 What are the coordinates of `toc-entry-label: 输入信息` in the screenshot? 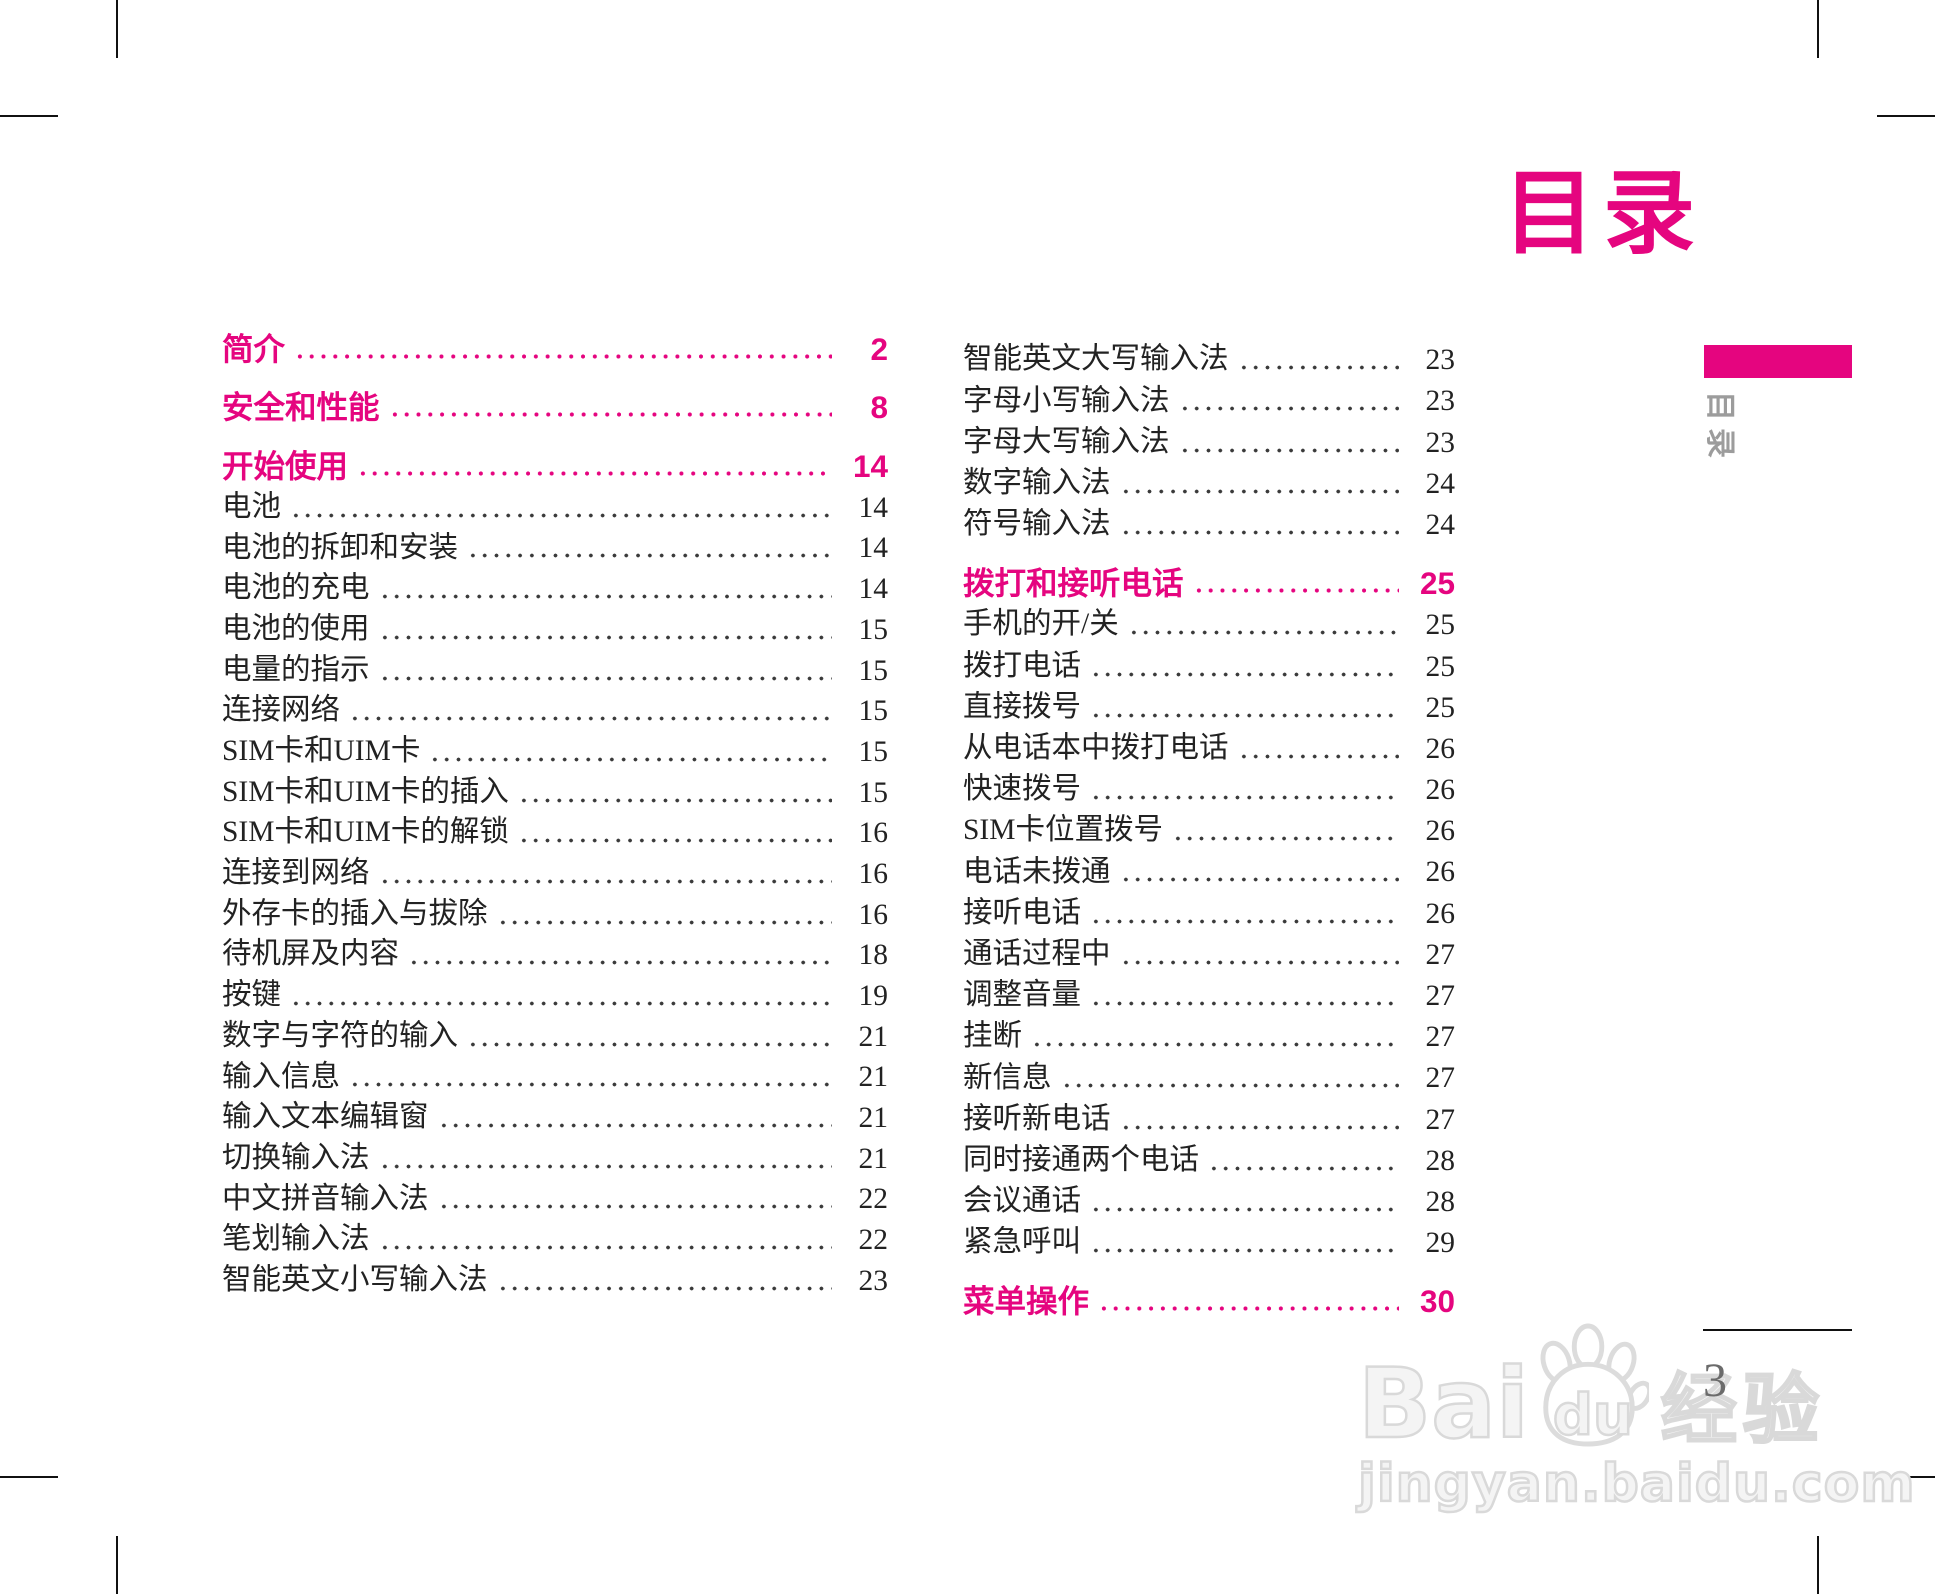 It's located at (281, 1076).